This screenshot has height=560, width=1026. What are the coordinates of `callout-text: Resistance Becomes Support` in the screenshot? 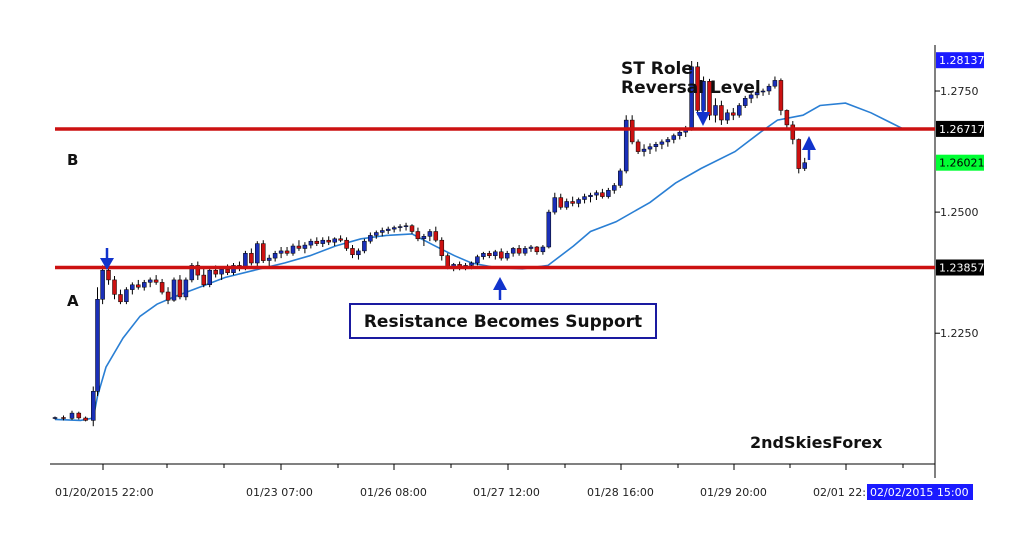 It's located at (503, 322).